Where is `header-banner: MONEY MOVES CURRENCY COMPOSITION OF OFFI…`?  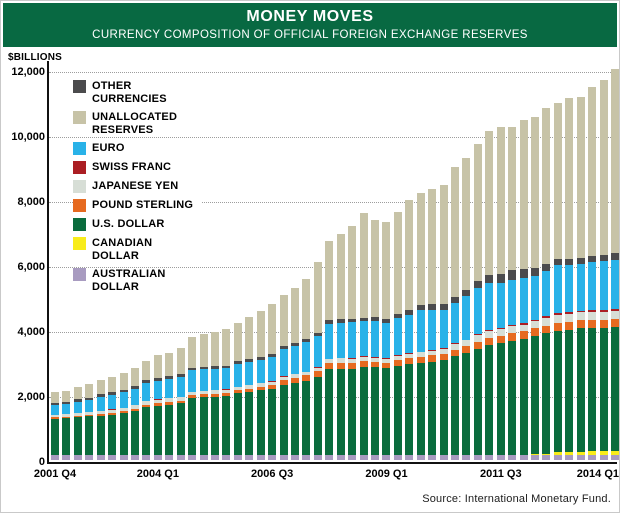 header-banner: MONEY MOVES CURRENCY COMPOSITION OF OFFI… is located at coordinates (310, 25).